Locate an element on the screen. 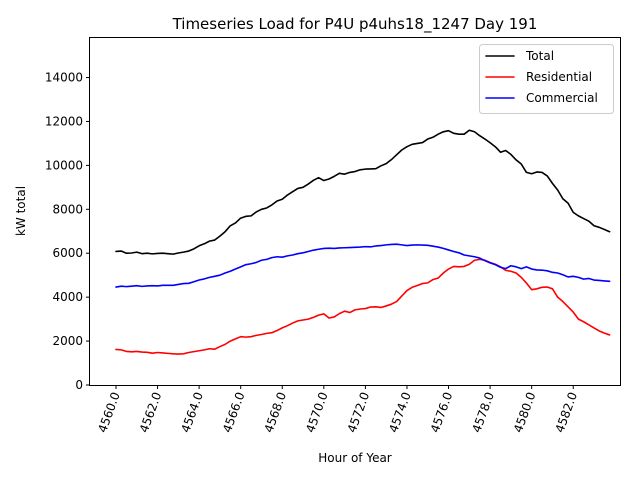 The width and height of the screenshot is (640, 480). legend-box is located at coordinates (546, 79).